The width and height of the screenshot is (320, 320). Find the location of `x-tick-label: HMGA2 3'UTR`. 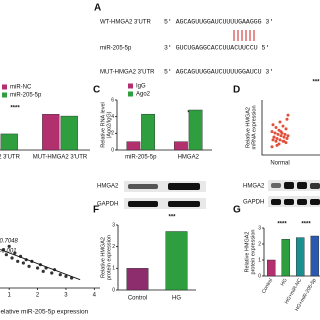

x-tick-label: HMGA2 3'UTR is located at coordinates (10, 158).